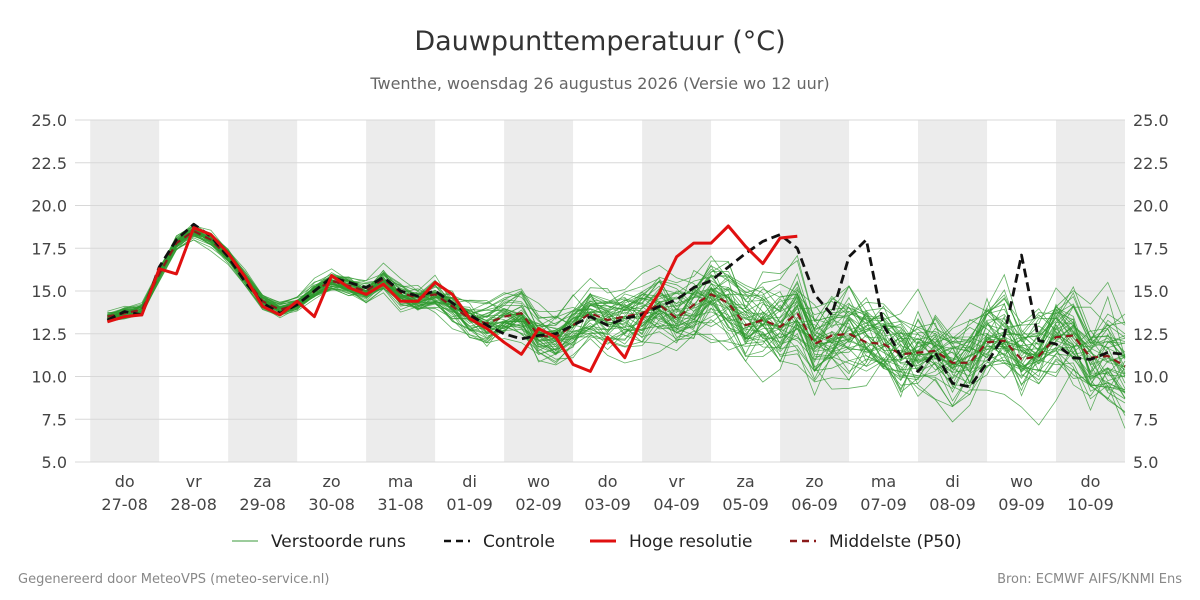 This screenshot has height=600, width=1200. Describe the element at coordinates (538, 504) in the screenshot. I see `x-tick-date: 02-09` at that location.